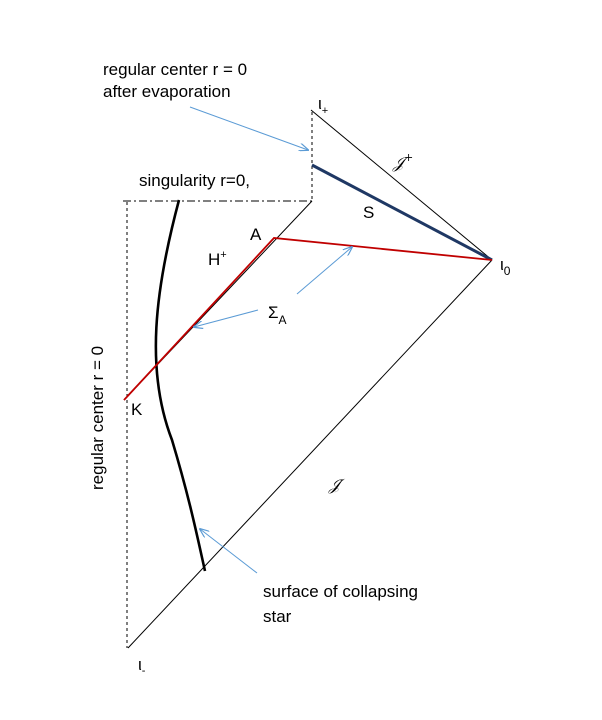  I want to click on scri-plus-line, so click(401, 185).